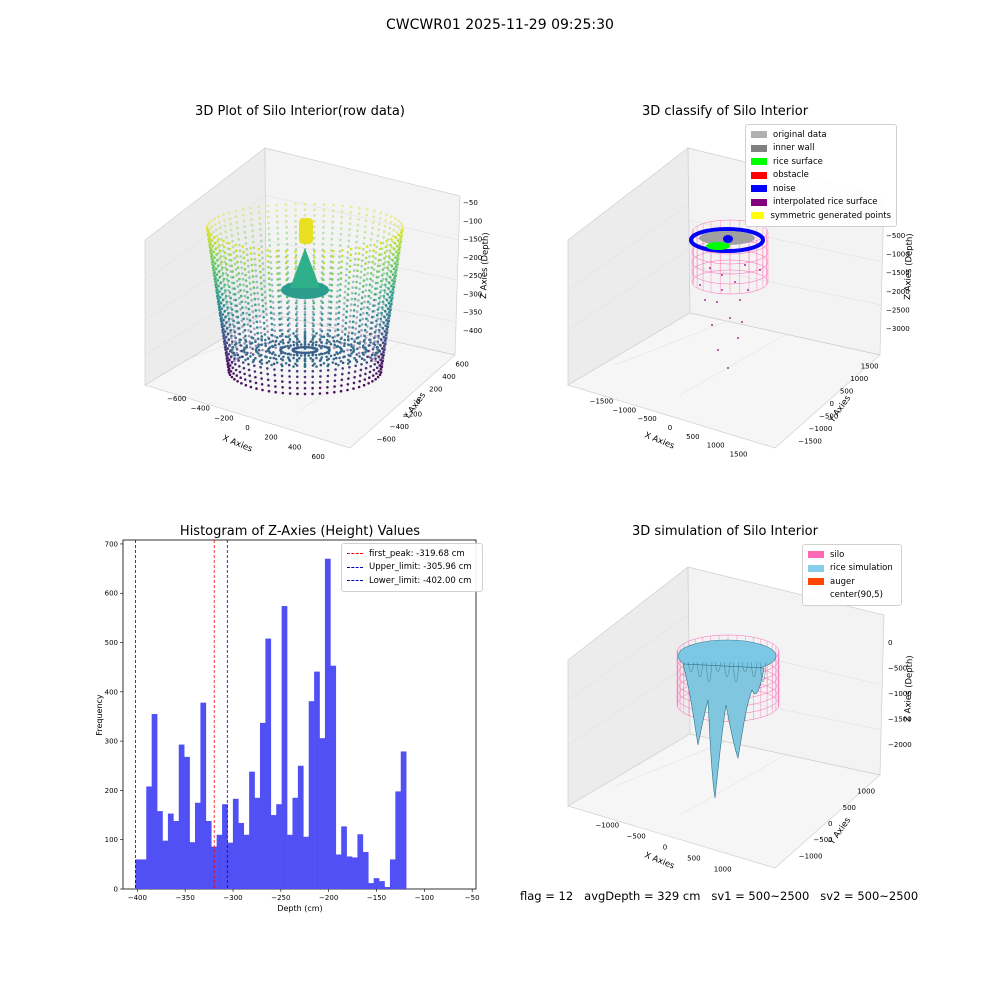 The width and height of the screenshot is (1000, 1000). I want to click on hist-y-tick-label: 200, so click(111, 791).